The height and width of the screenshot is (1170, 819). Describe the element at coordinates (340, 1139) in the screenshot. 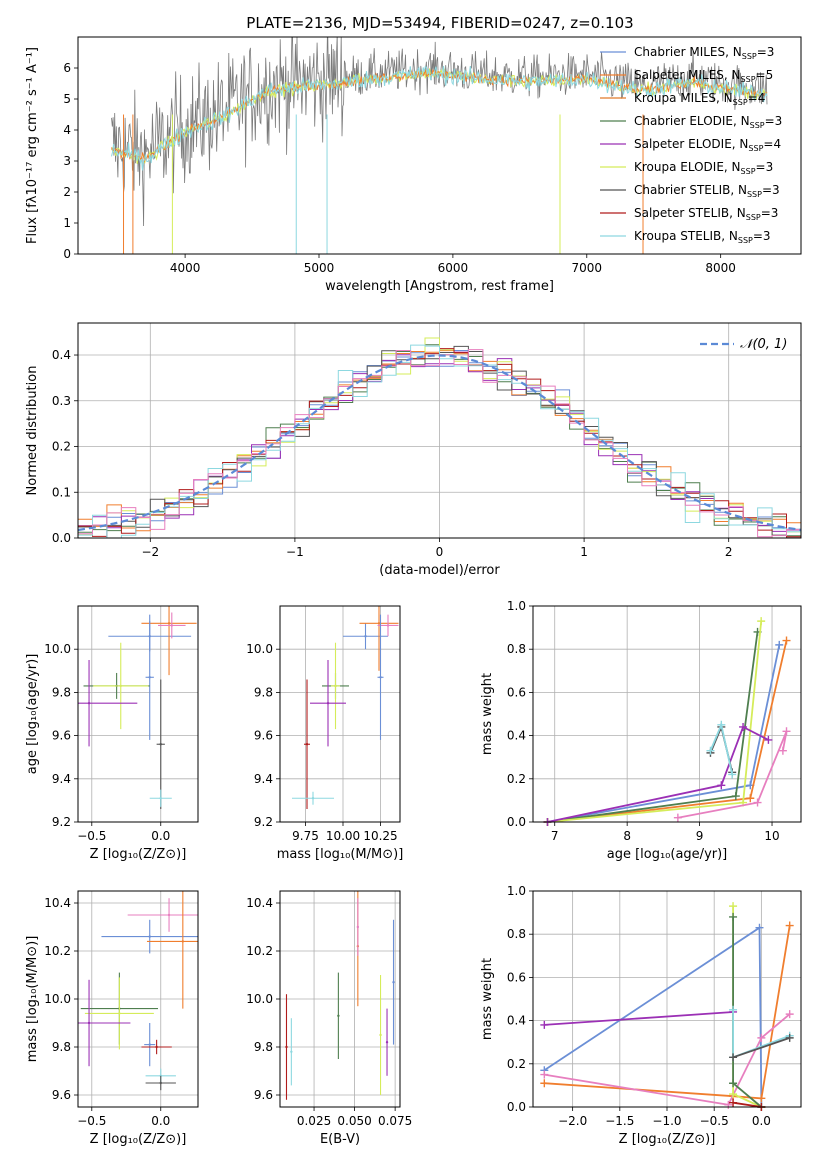

I see `x-axis-label: E(B-V)` at that location.